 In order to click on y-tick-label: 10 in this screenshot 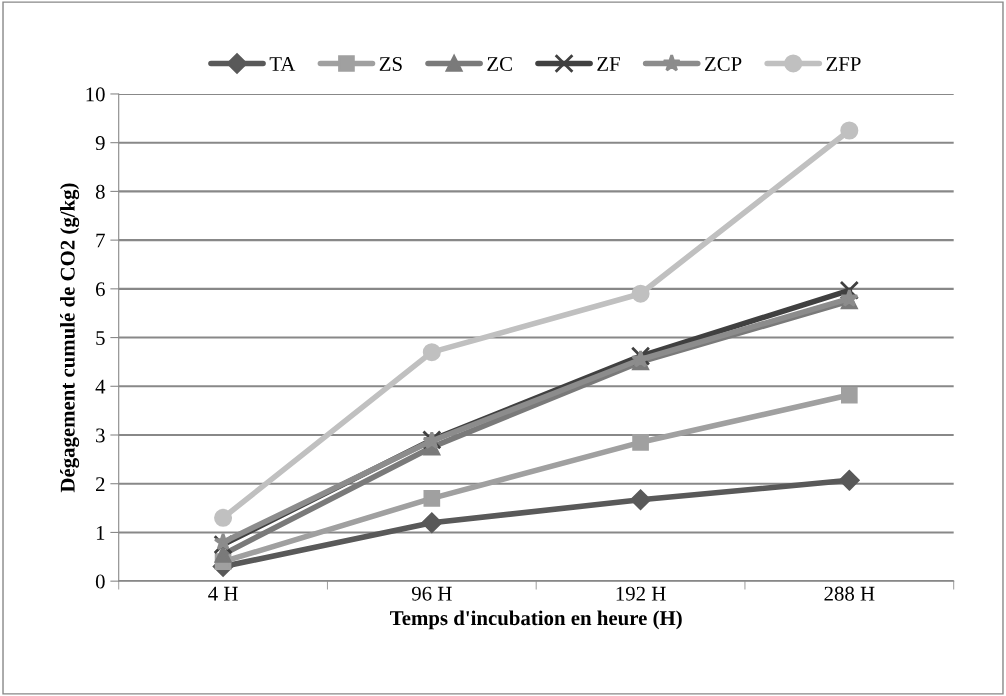, I will do `click(95, 94)`.